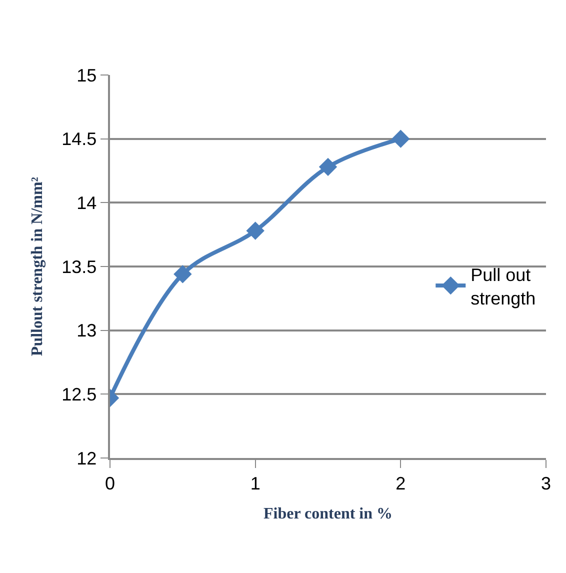  Describe the element at coordinates (79, 139) in the screenshot. I see `y-tick-label: 14.5` at that location.